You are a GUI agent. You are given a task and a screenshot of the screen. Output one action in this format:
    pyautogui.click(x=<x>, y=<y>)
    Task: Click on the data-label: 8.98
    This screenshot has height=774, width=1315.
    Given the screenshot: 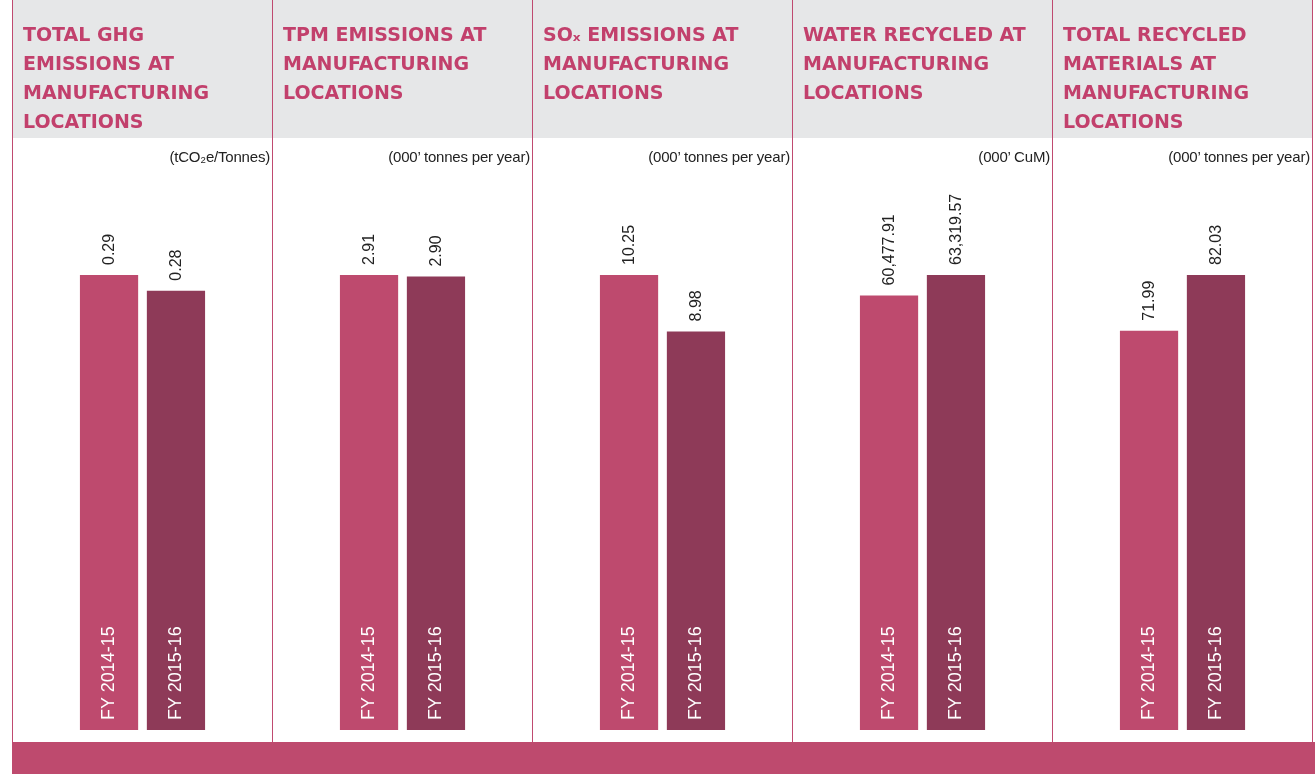 What is the action you would take?
    pyautogui.click(x=695, y=306)
    